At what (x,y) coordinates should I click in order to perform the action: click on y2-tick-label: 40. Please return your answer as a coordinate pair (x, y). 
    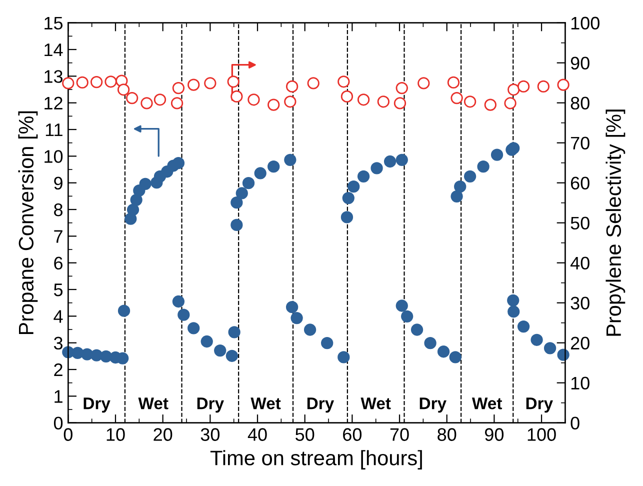
    Looking at the image, I should click on (580, 263).